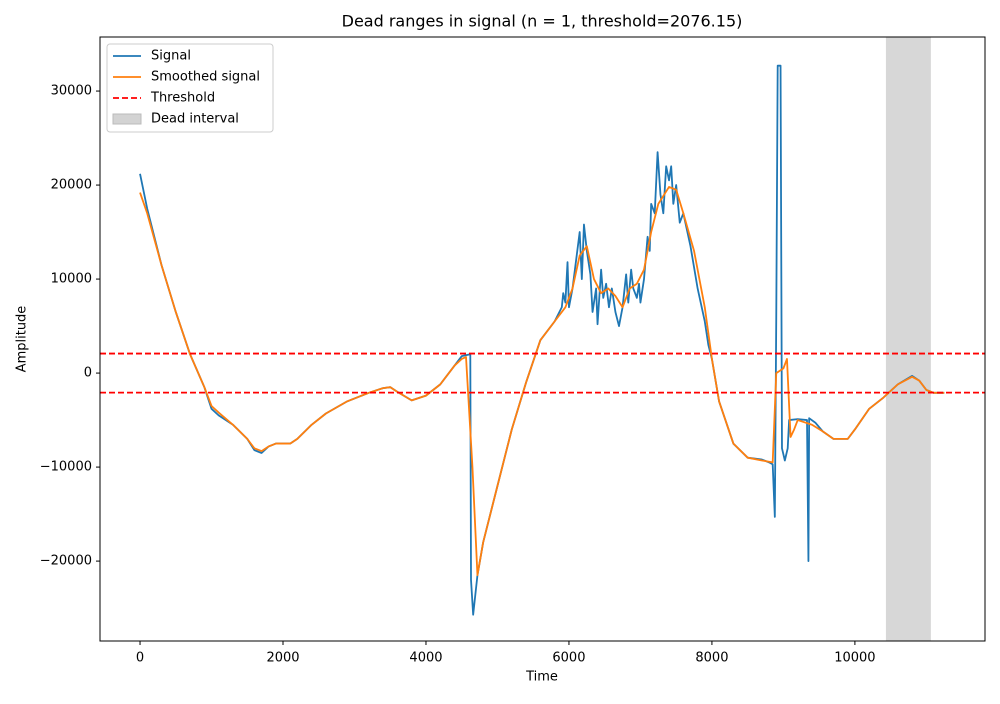 This screenshot has height=704, width=1000. I want to click on legend-label: Signal, so click(171, 56).